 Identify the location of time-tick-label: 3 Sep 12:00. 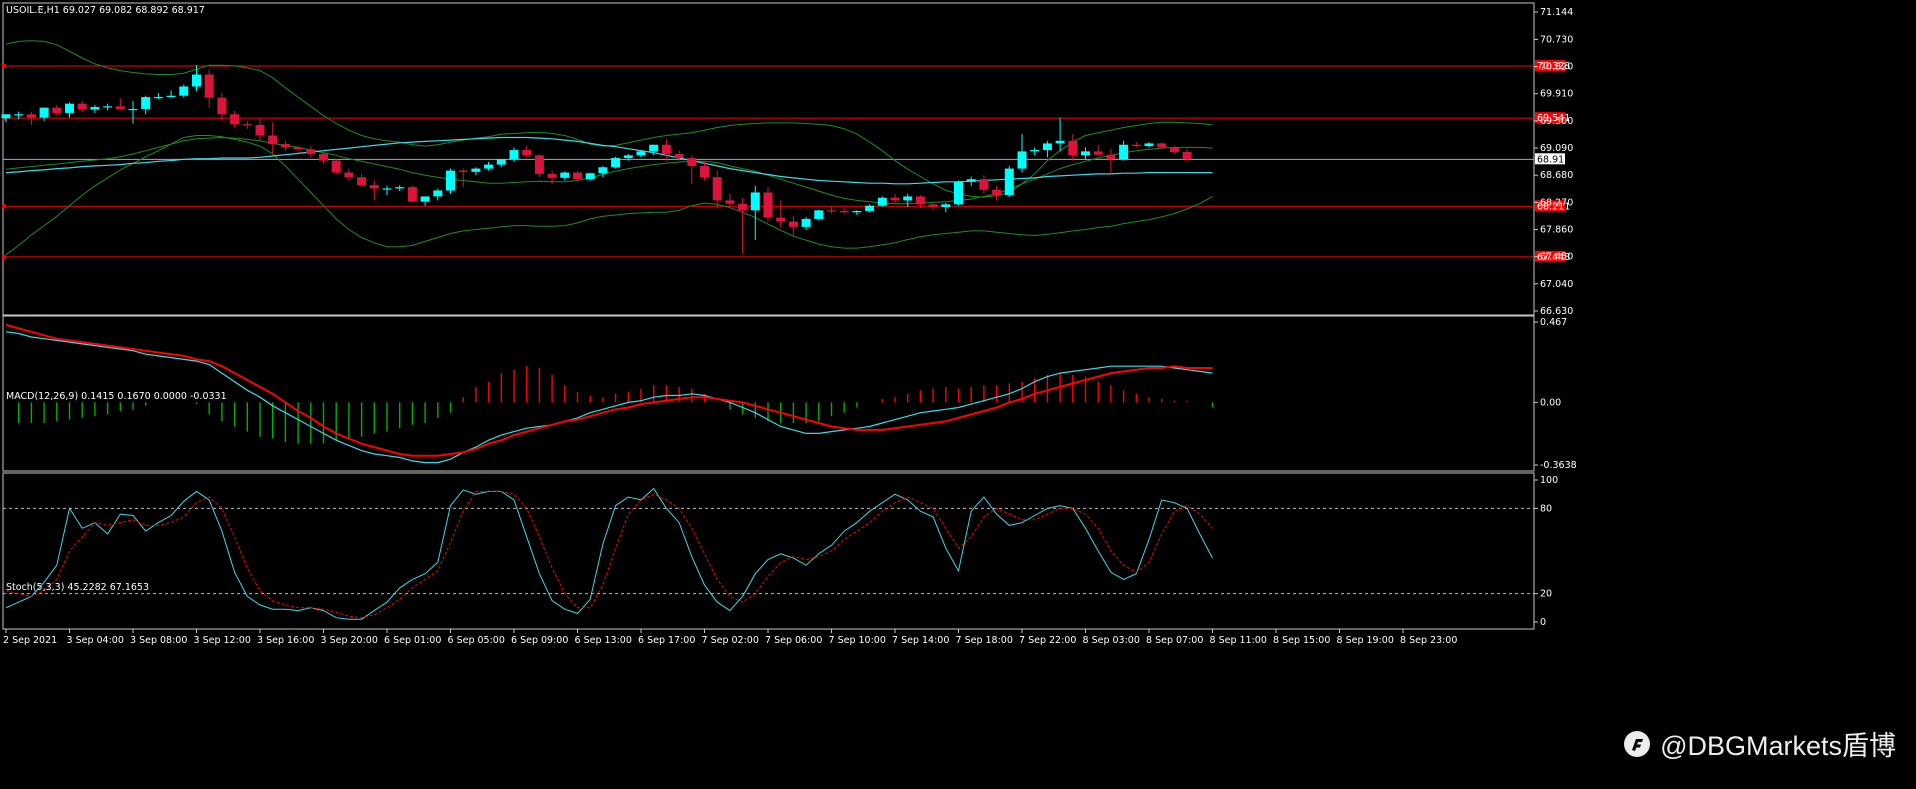
(222, 640).